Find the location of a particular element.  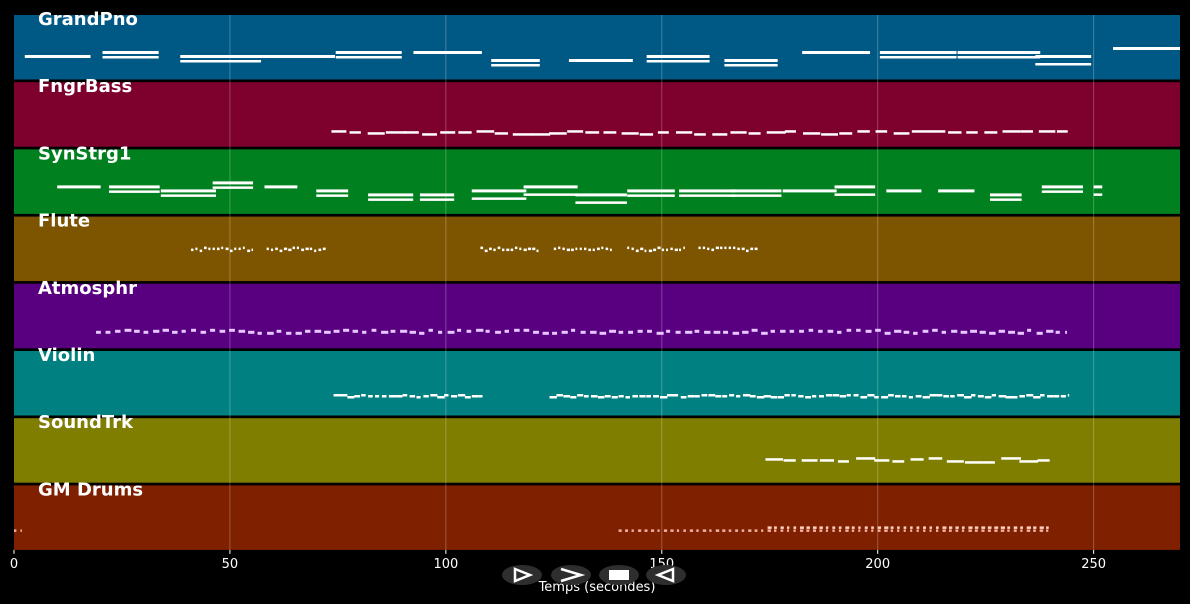

forward-button is located at coordinates (571, 575).